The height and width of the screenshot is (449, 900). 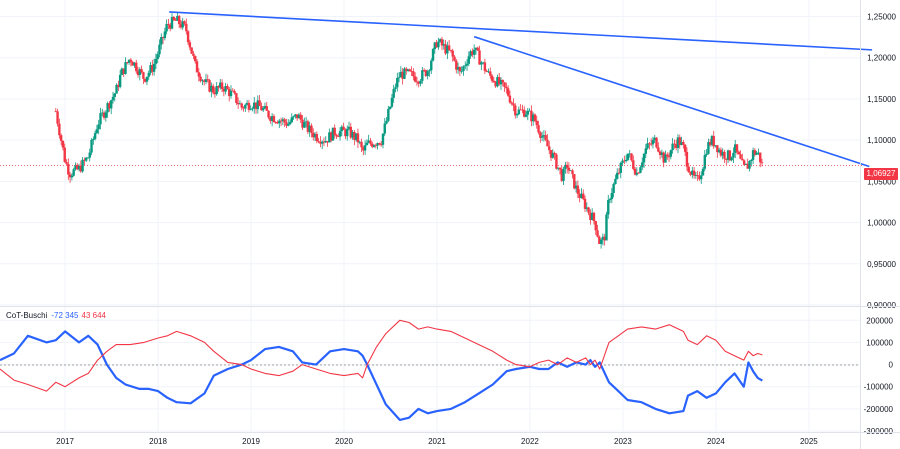 What do you see at coordinates (879, 409) in the screenshot?
I see `indicator-tick-label: -200000` at bounding box center [879, 409].